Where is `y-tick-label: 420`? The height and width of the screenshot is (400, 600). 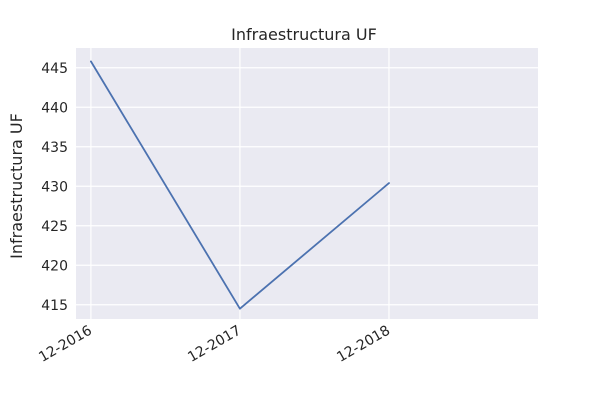
y-tick-label: 420 is located at coordinates (54, 266).